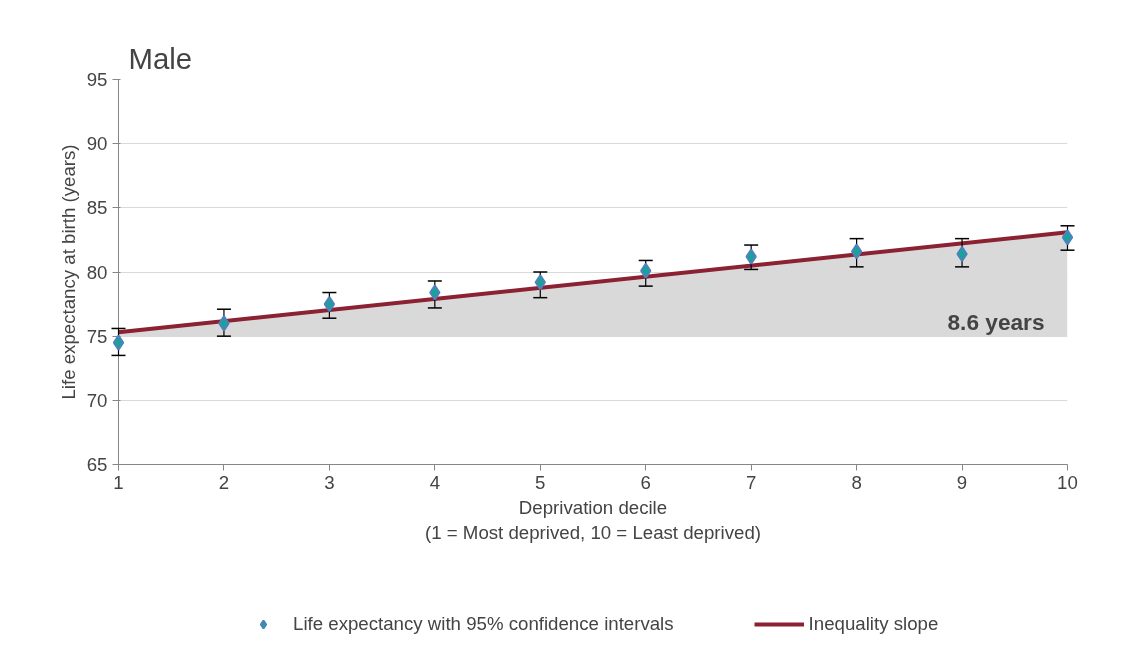  What do you see at coordinates (224, 482) in the screenshot?
I see `x-tick-label: 2` at bounding box center [224, 482].